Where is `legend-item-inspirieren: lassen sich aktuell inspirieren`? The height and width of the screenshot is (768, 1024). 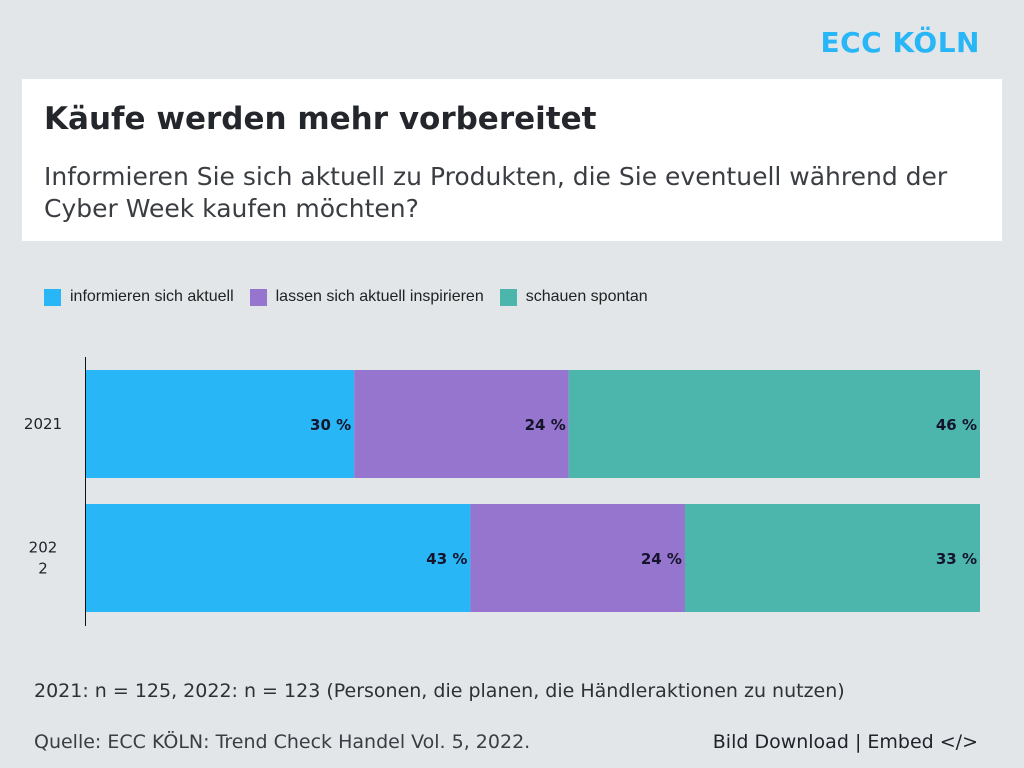
legend-item-inspirieren: lassen sich aktuell inspirieren is located at coordinates (366, 297).